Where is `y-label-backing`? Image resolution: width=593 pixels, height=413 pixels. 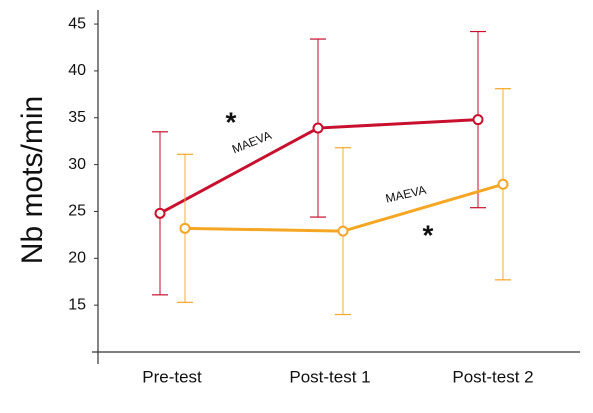
y-label-backing is located at coordinates (32, 180).